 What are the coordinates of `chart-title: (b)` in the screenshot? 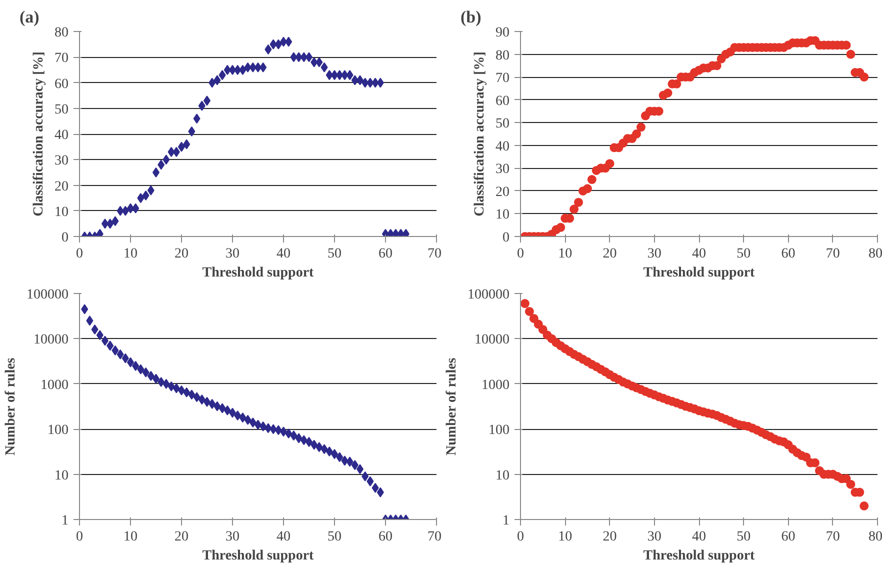 It's located at (471, 17).